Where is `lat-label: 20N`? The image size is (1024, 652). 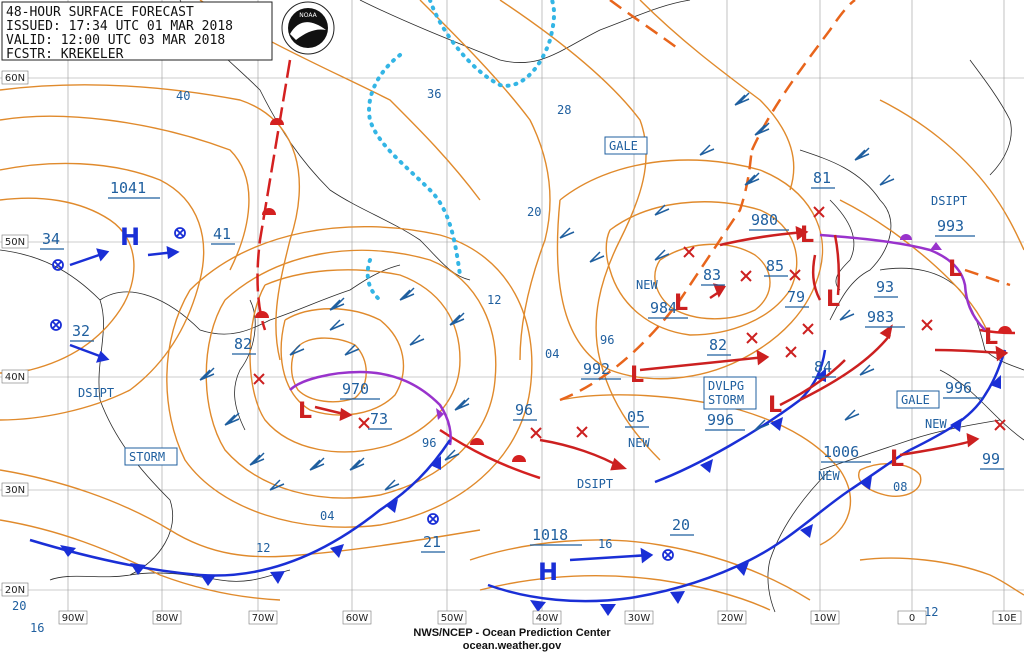 lat-label: 20N is located at coordinates (15, 590).